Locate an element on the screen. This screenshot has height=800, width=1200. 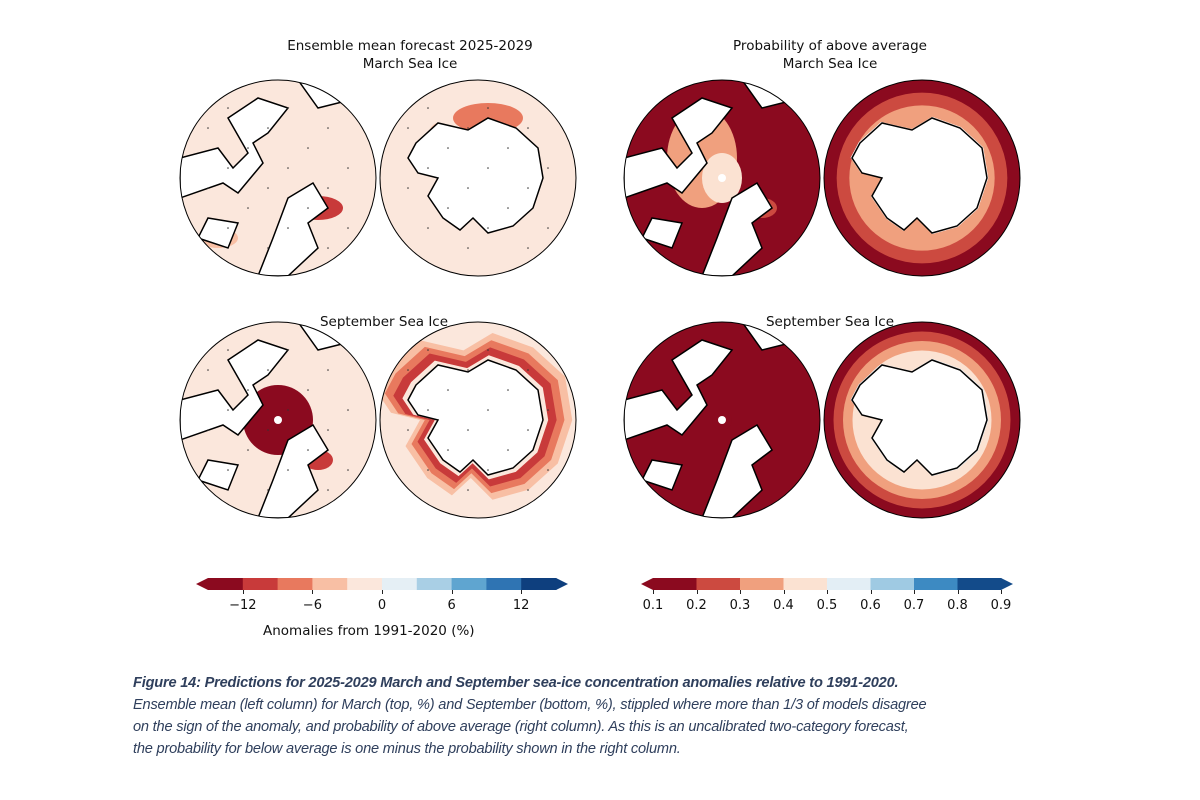
title-line: Probability of above average is located at coordinates (830, 46).